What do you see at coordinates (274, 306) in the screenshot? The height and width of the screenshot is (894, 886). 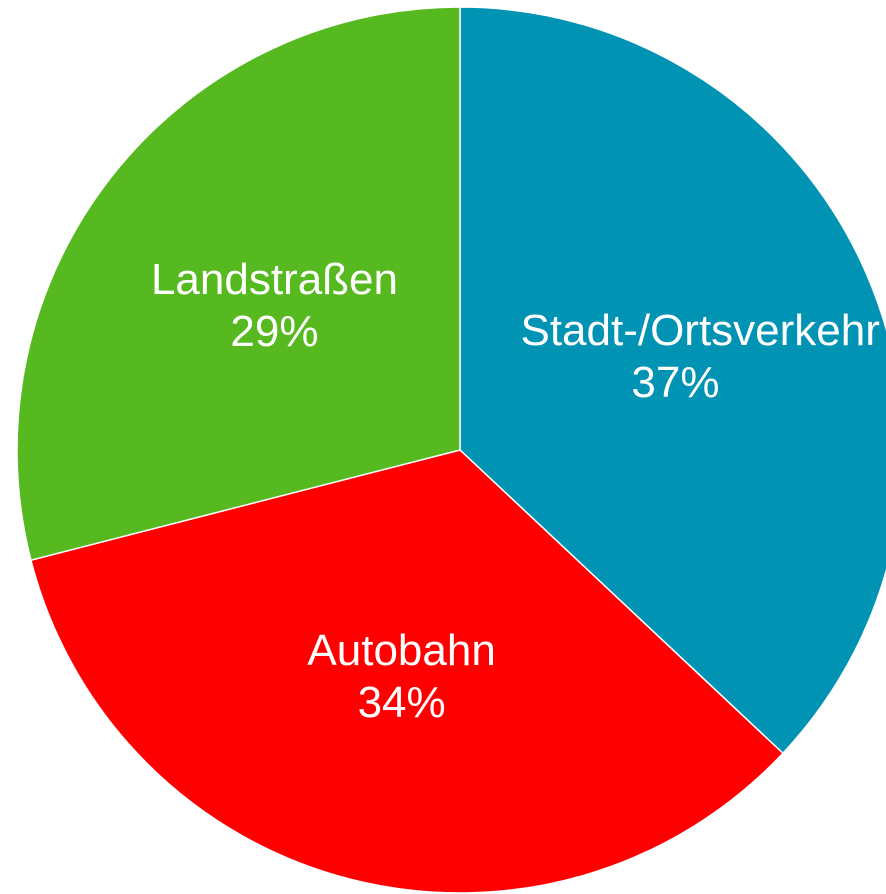 I see `slice-label: Landstraßen 29%` at bounding box center [274, 306].